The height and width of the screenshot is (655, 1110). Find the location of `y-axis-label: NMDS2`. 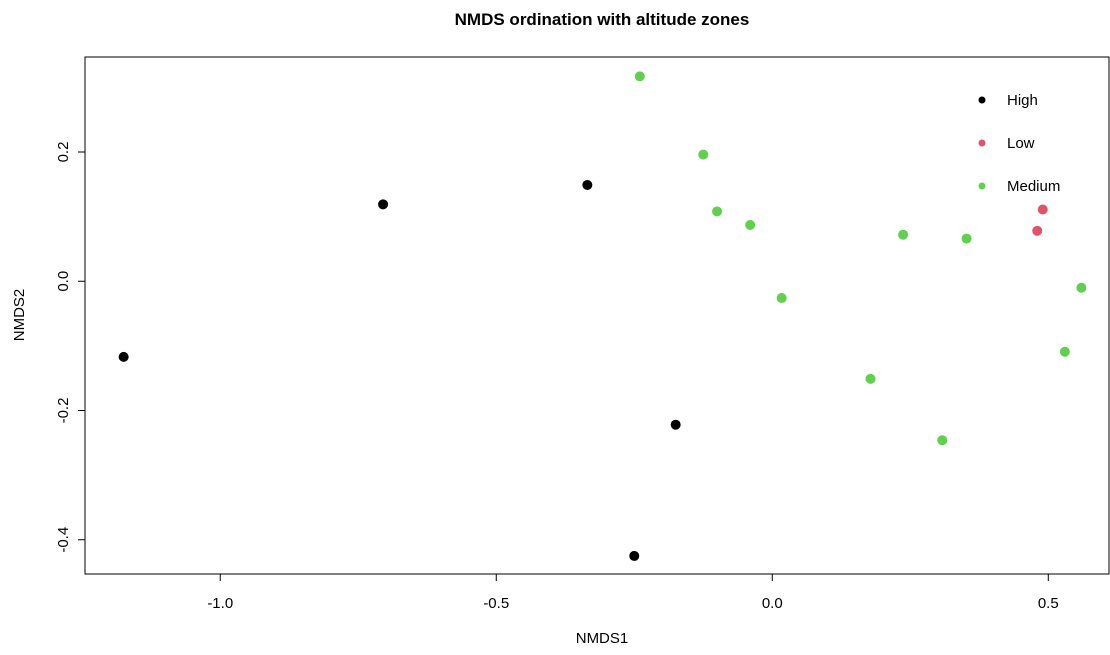

y-axis-label: NMDS2 is located at coordinates (19, 315).